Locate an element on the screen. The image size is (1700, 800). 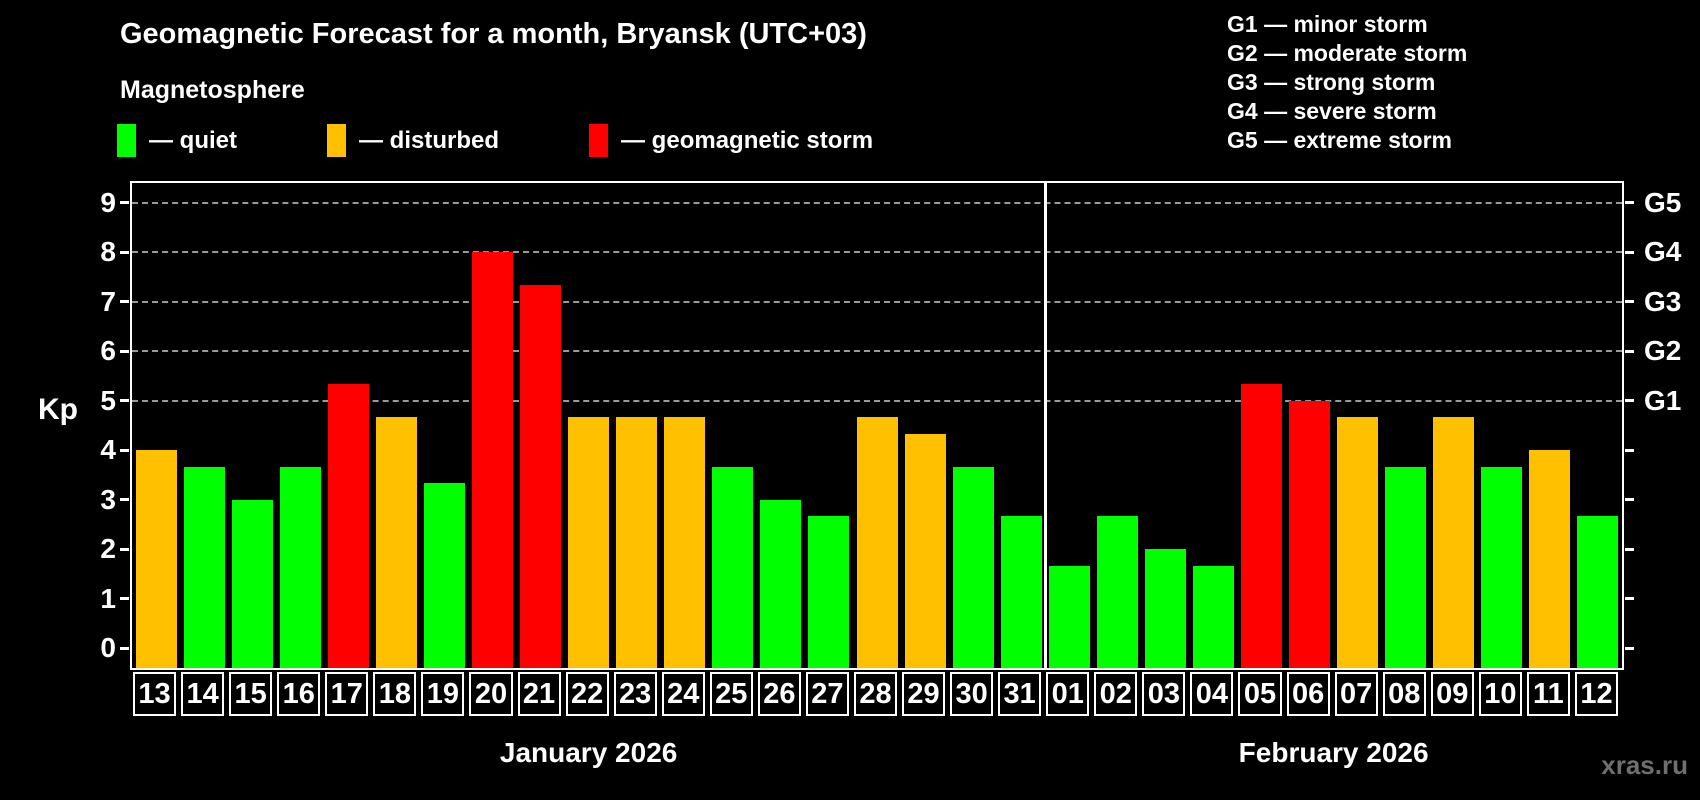
y-tick-label-9: 9 is located at coordinates (108, 202).